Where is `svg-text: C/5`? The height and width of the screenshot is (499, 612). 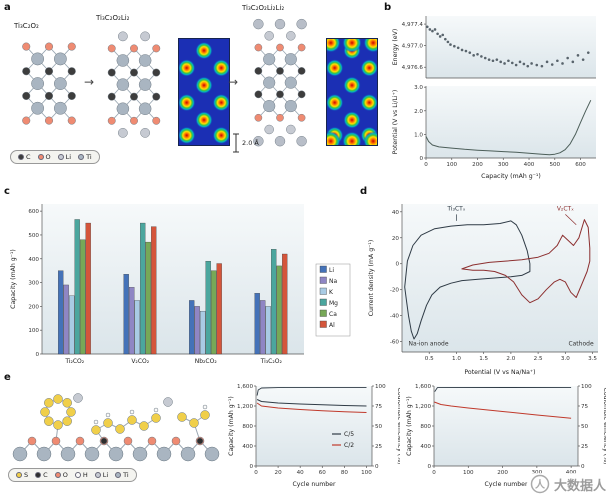
svg-text: C/5 is located at coordinates (349, 434).